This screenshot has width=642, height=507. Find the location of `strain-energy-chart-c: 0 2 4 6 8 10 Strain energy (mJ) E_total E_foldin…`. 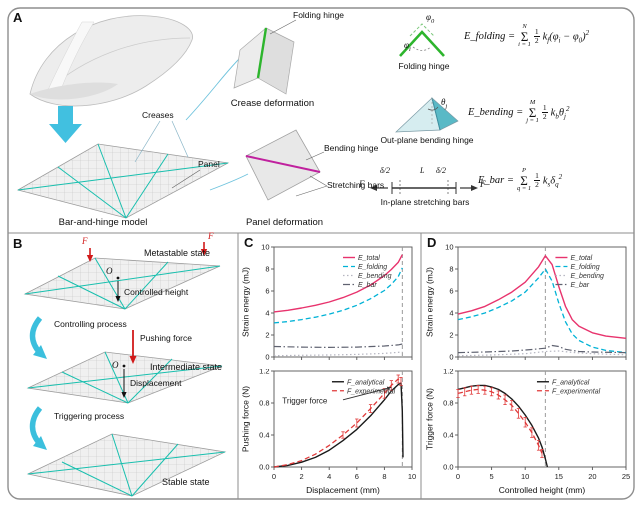

strain-energy-chart-c: 0 2 4 6 8 10 Strain energy (mJ) E_total E_foldin… is located at coordinates (327, 302).